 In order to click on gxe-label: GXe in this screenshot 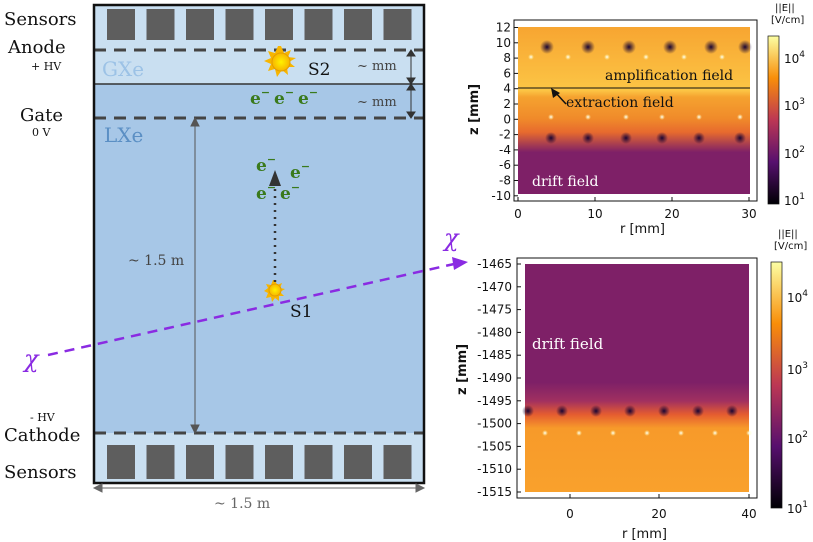, I will do `click(123, 69)`.